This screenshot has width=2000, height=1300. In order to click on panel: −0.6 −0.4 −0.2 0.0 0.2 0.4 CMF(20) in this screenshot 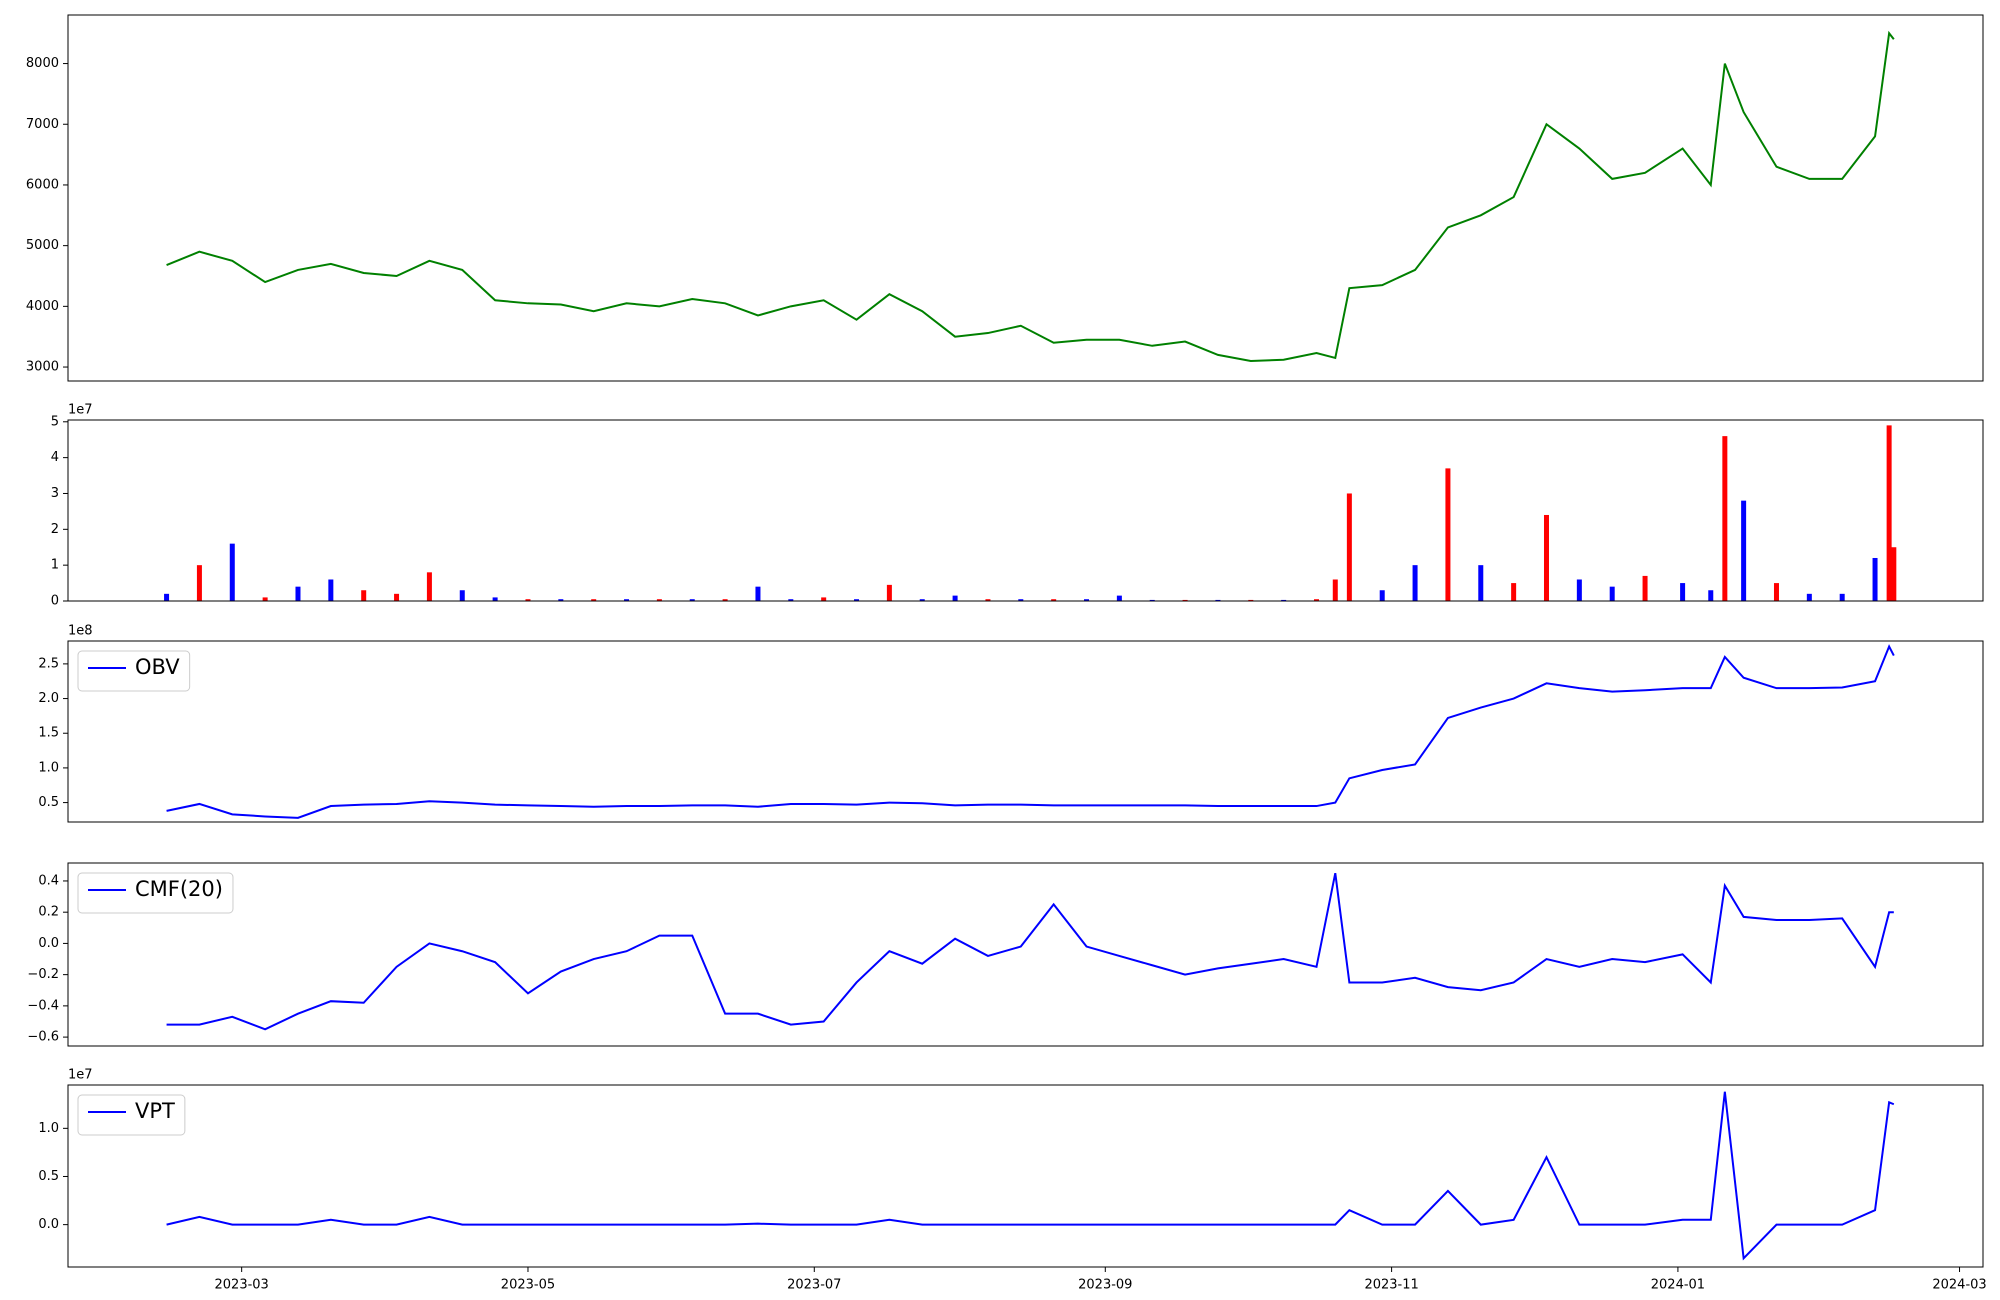, I will do `click(1005, 954)`.